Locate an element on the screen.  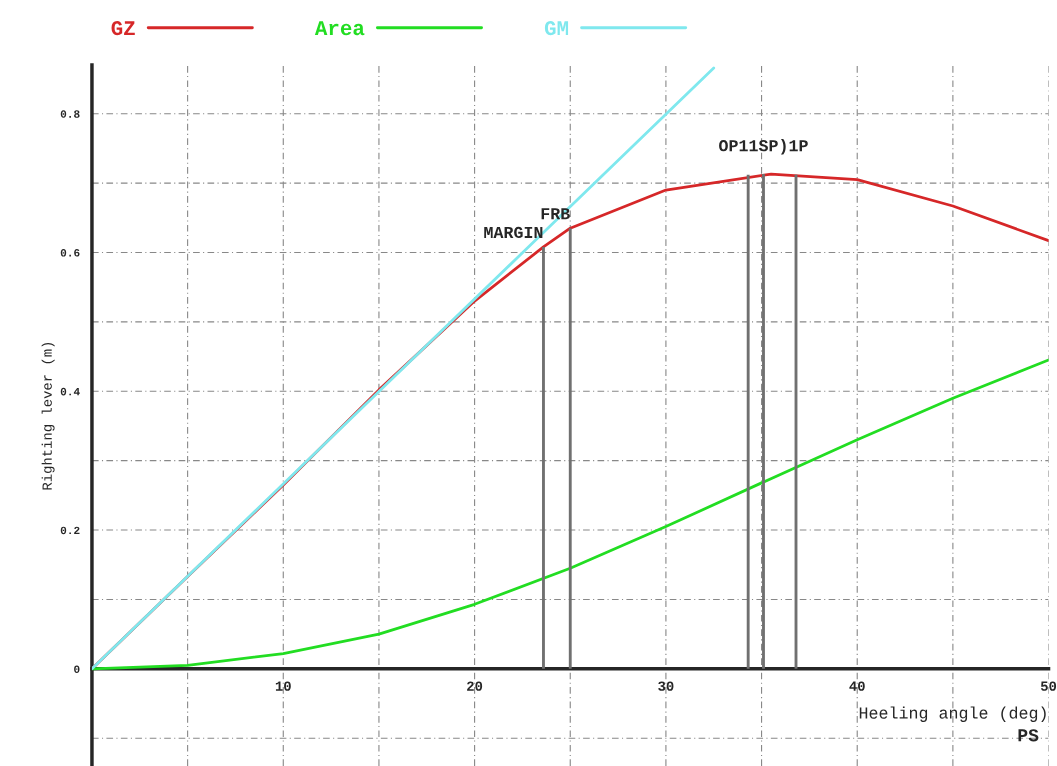
y-tick-label: 0 is located at coordinates (77, 669).